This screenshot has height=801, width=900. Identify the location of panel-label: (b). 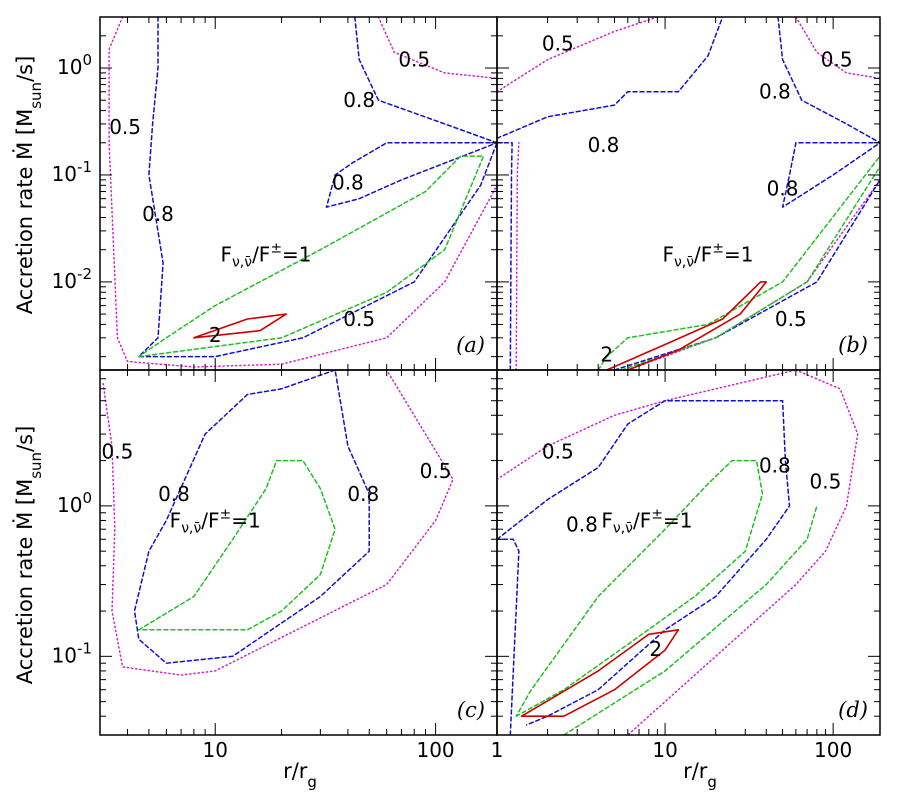
(853, 345).